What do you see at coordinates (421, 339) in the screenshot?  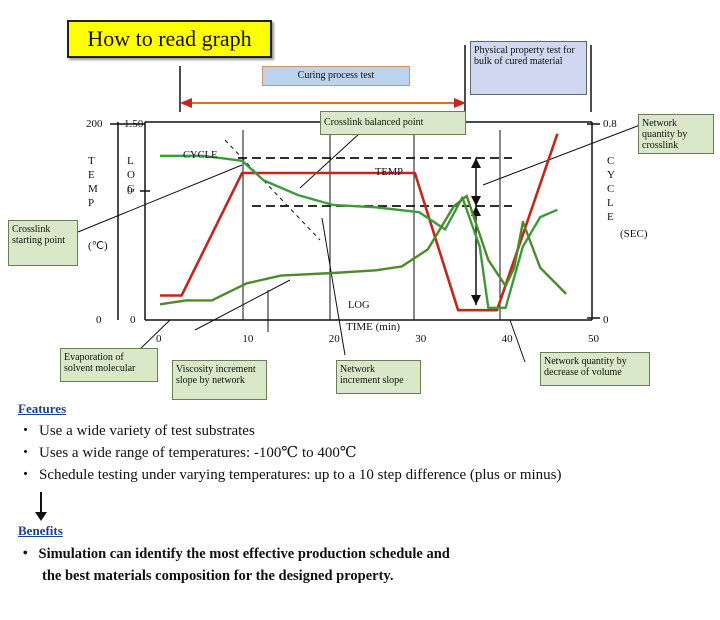 I see `x-tick-label: 30` at bounding box center [421, 339].